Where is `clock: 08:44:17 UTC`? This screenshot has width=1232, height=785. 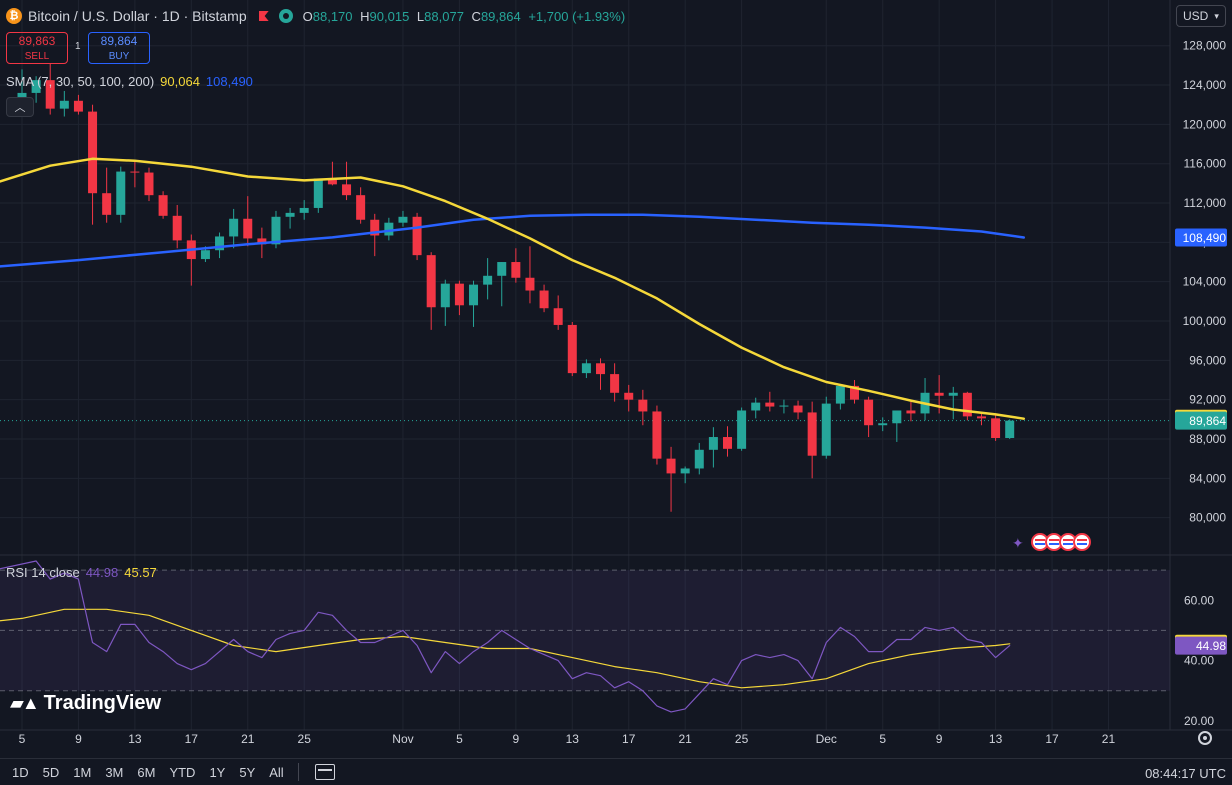 clock: 08:44:17 UTC is located at coordinates (1185, 773).